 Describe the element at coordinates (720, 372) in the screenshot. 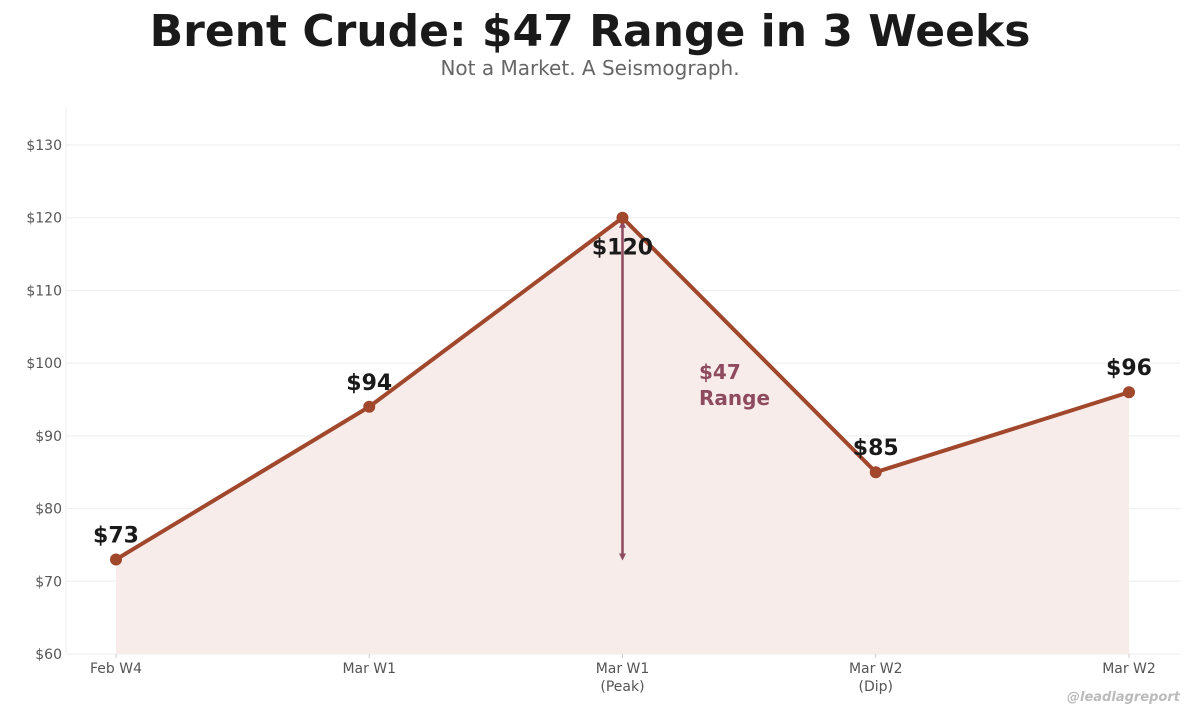

I see `annotation-label: $47` at that location.